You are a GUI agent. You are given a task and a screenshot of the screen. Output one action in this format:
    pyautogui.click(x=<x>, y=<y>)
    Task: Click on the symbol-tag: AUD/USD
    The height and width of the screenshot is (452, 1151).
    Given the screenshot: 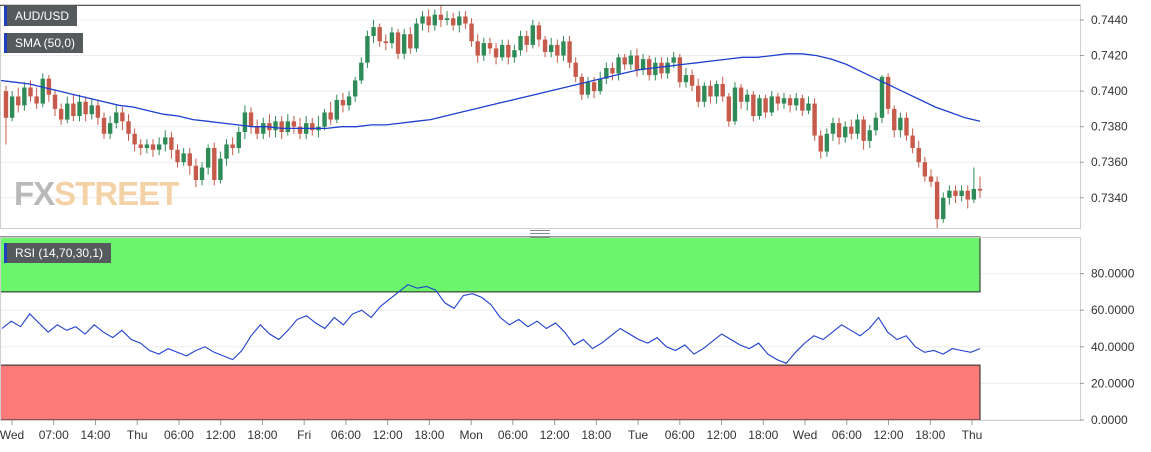 What is the action you would take?
    pyautogui.click(x=41, y=16)
    